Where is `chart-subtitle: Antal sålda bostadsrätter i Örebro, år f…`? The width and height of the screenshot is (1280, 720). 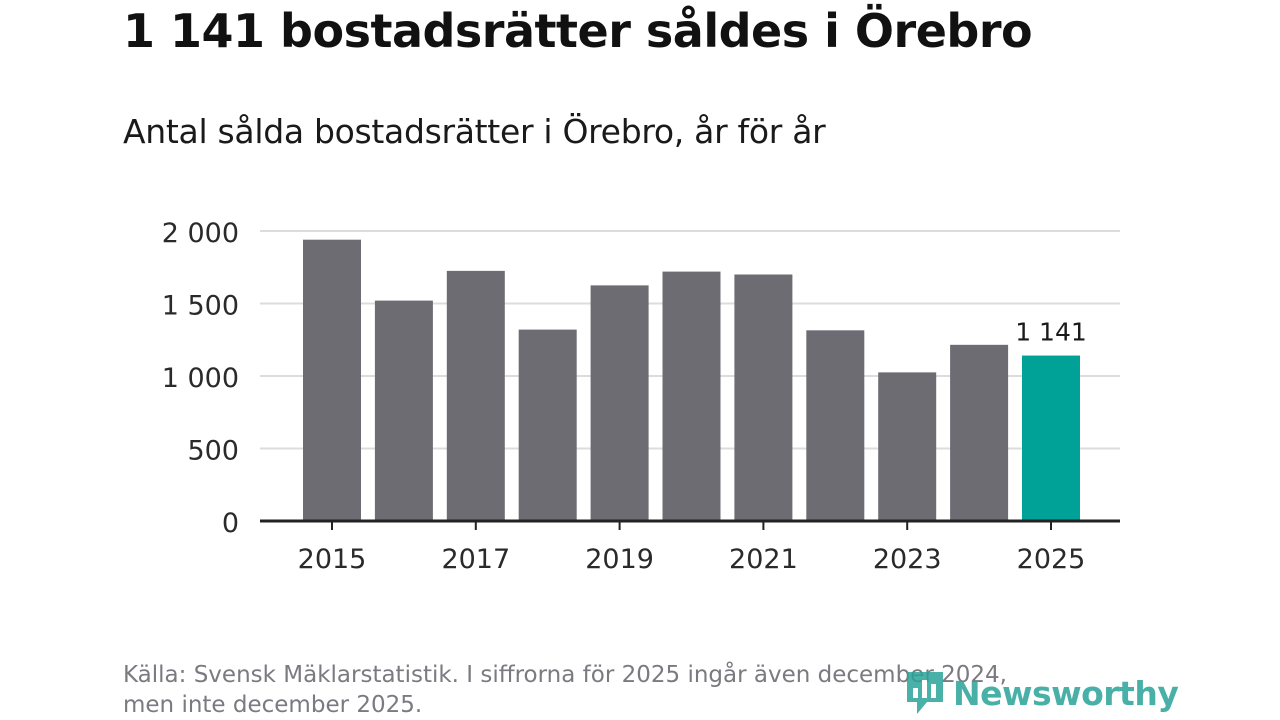 chart-subtitle: Antal sålda bostadsrätter i Örebro, år f… is located at coordinates (474, 131).